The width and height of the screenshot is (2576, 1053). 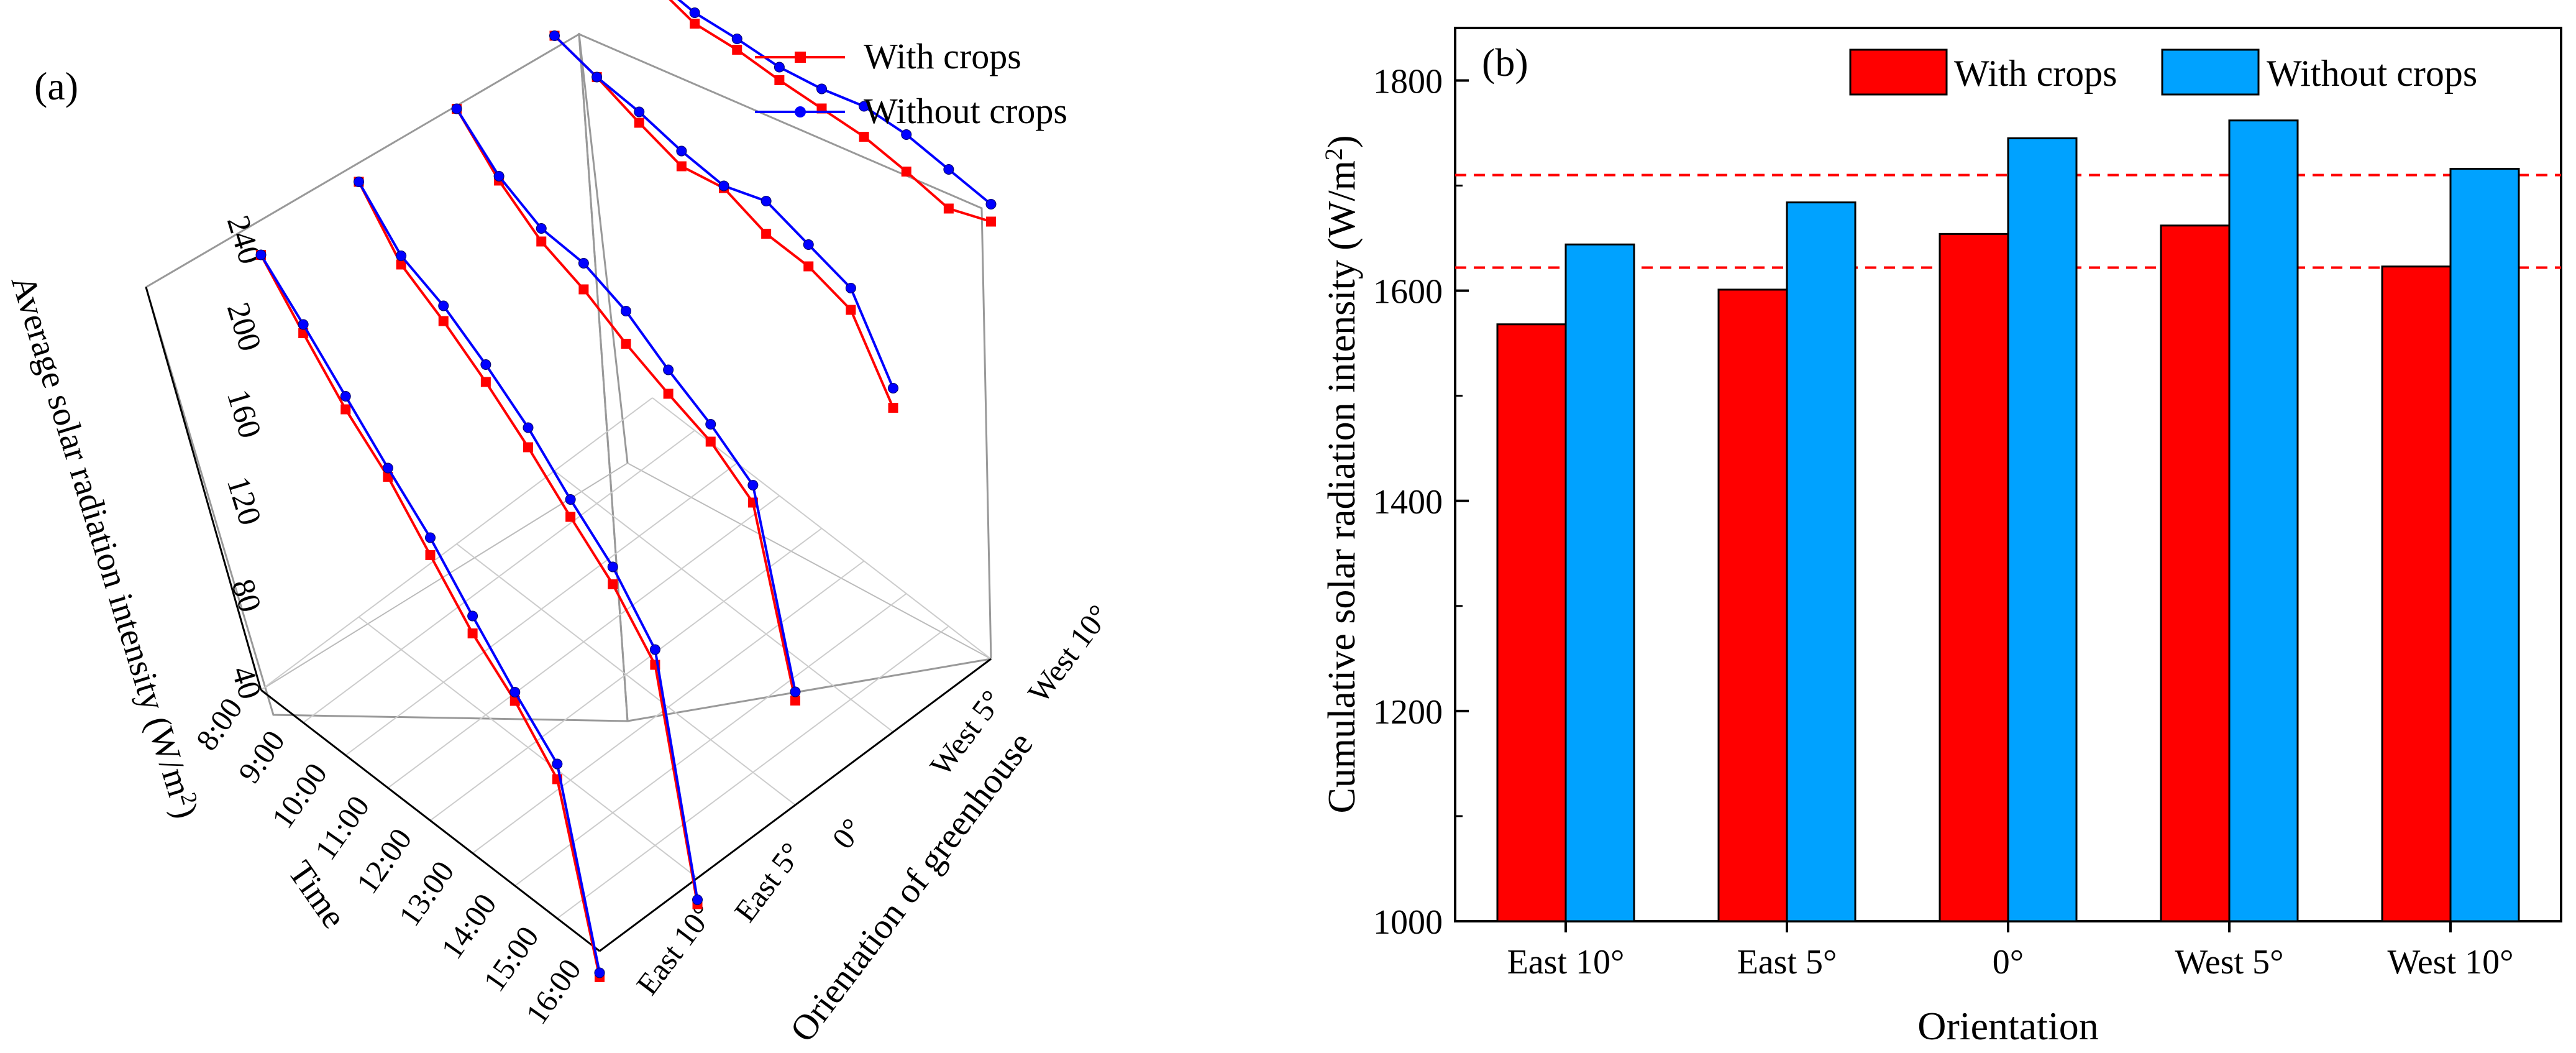 What do you see at coordinates (1069, 653) in the screenshot?
I see `orientation-tick-label: West 10°` at bounding box center [1069, 653].